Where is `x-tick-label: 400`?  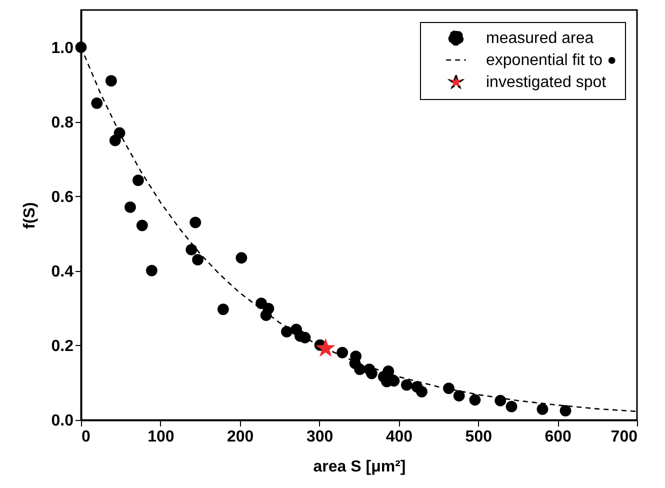 x-tick-label: 400 is located at coordinates (399, 437).